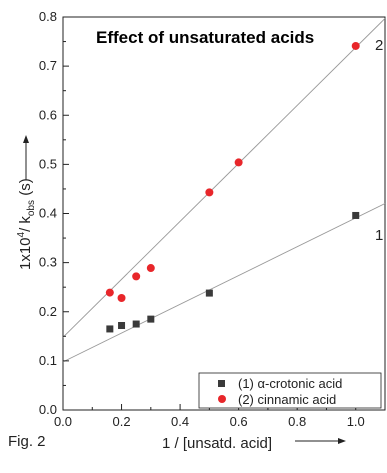  Describe the element at coordinates (379, 235) in the screenshot. I see `line-label-1: 1` at that location.